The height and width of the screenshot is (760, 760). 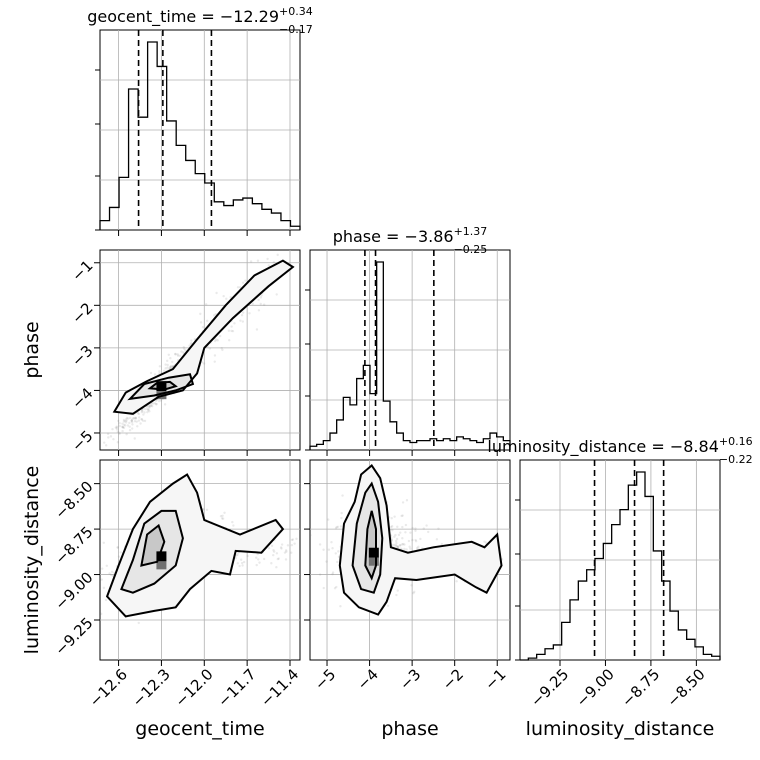 What do you see at coordinates (640, 687) in the screenshot?
I see `x-tick-label: −8.75` at bounding box center [640, 687].